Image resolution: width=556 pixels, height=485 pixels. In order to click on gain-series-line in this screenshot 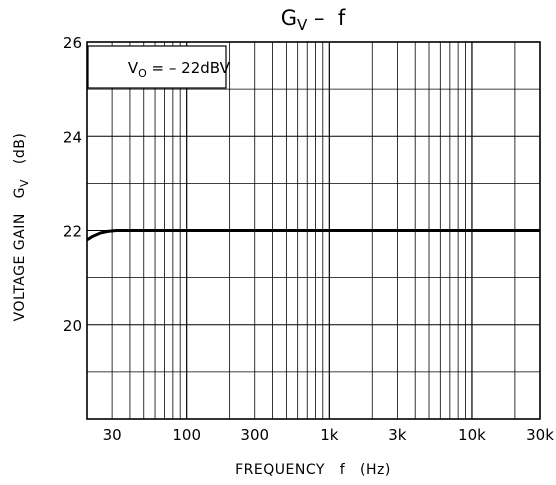, I will do `click(313, 235)`.